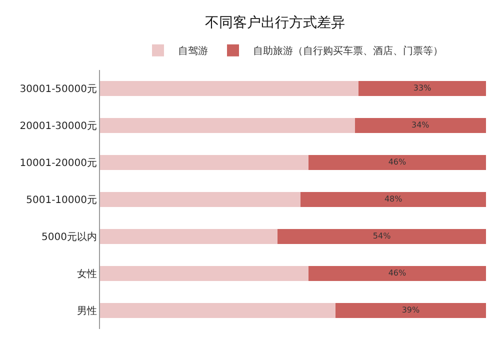 The image size is (500, 339). Describe the element at coordinates (58, 126) in the screenshot. I see `y-tick-label: 20001-30000元` at that location.